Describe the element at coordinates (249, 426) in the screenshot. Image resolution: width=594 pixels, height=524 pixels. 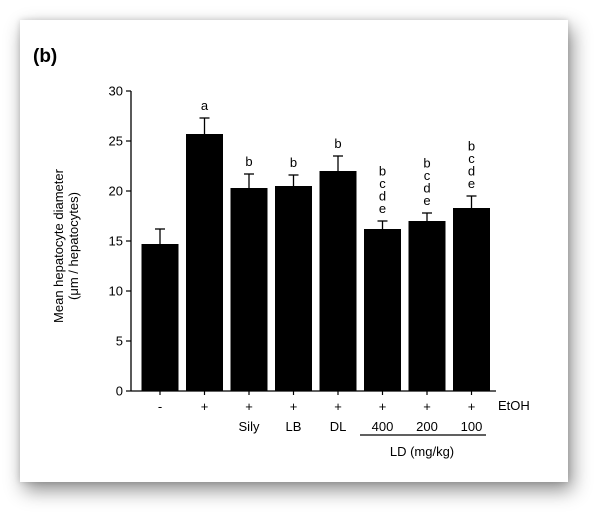
I see `treatment-label: Sily` at that location.